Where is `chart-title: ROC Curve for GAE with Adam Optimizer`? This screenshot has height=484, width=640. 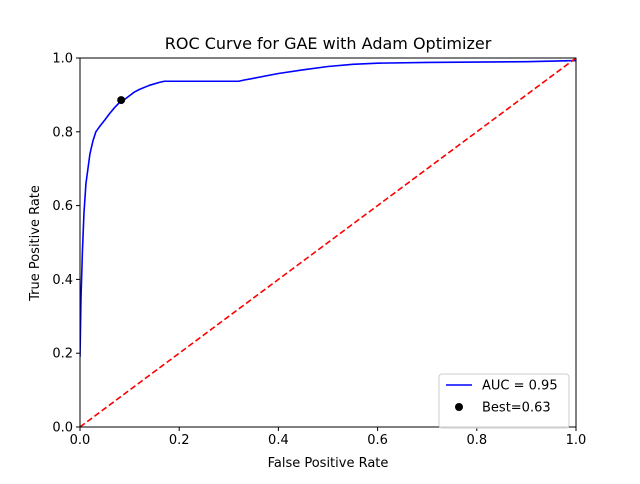
chart-title: ROC Curve for GAE with Adam Optimizer is located at coordinates (328, 43).